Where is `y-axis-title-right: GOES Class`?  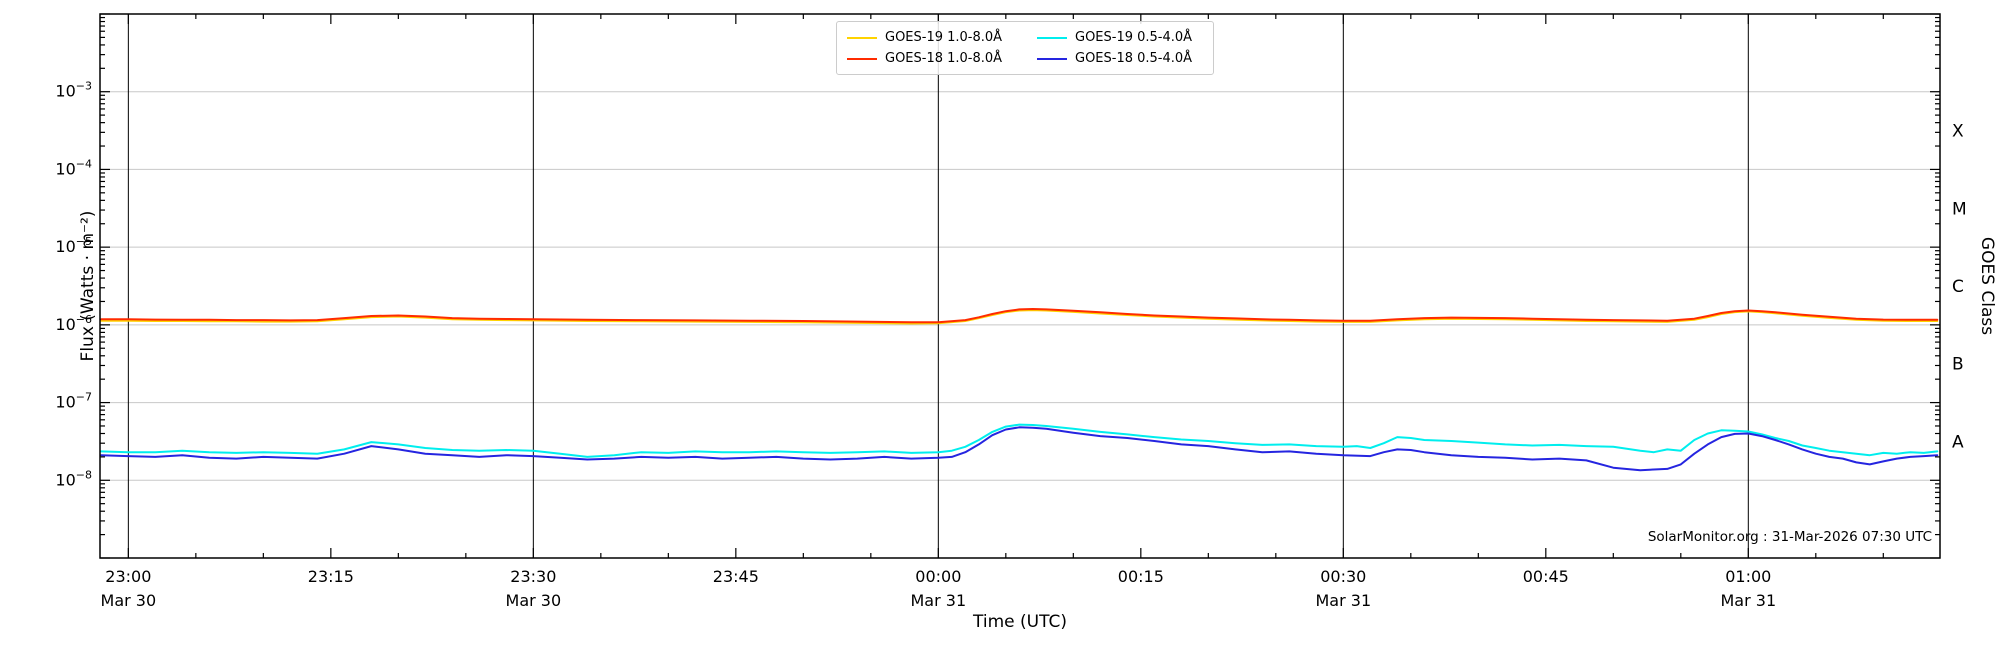 y-axis-title-right: GOES Class is located at coordinates (1987, 286).